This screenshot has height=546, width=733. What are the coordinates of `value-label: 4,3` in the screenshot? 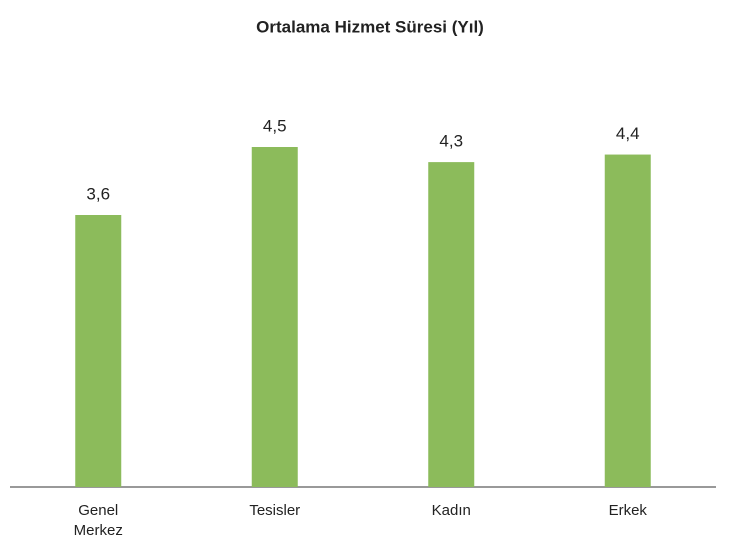 It's located at (451, 141).